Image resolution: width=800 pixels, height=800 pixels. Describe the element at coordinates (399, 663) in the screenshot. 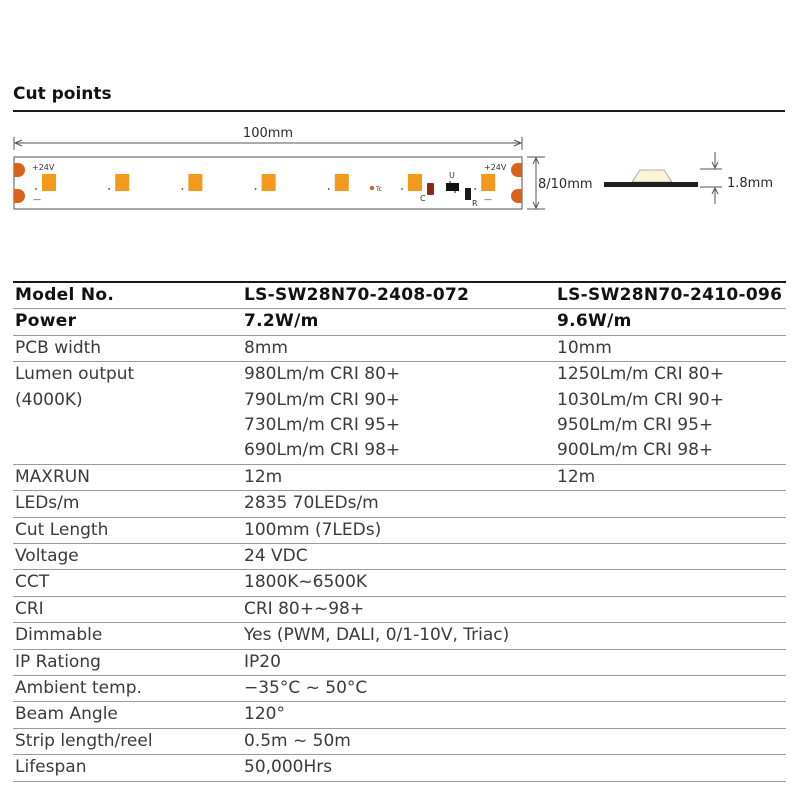

I see `table-row: IP Rationg IP20` at that location.